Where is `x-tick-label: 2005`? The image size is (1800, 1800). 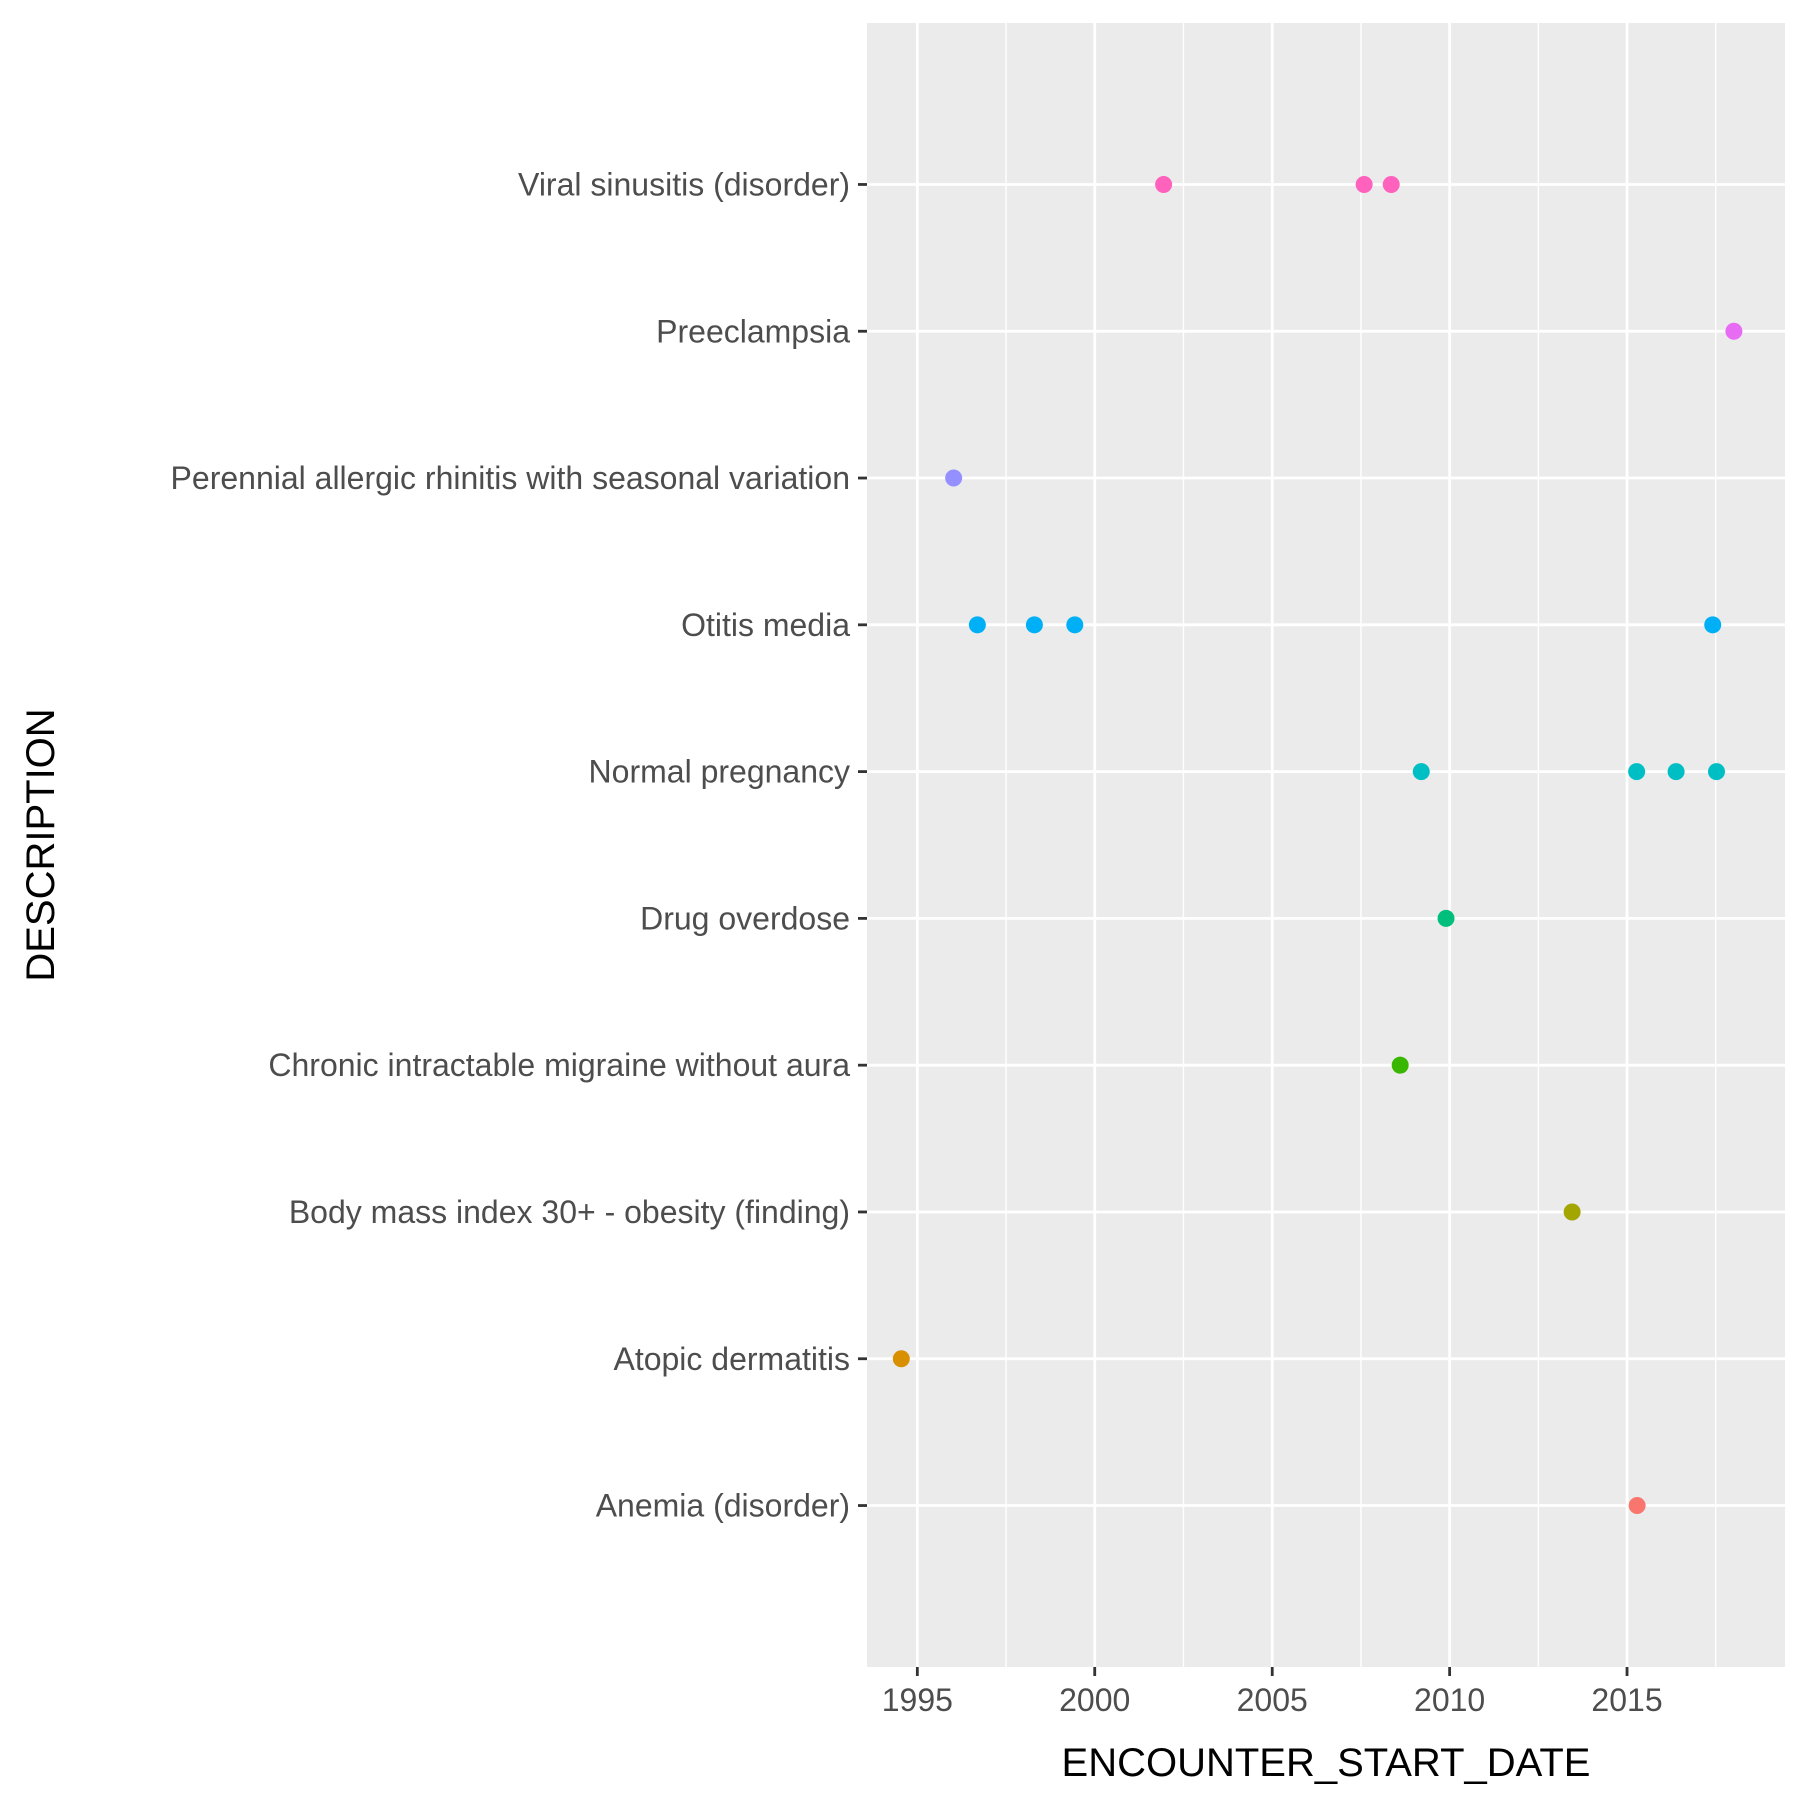
x-tick-label: 2005 is located at coordinates (1272, 1700).